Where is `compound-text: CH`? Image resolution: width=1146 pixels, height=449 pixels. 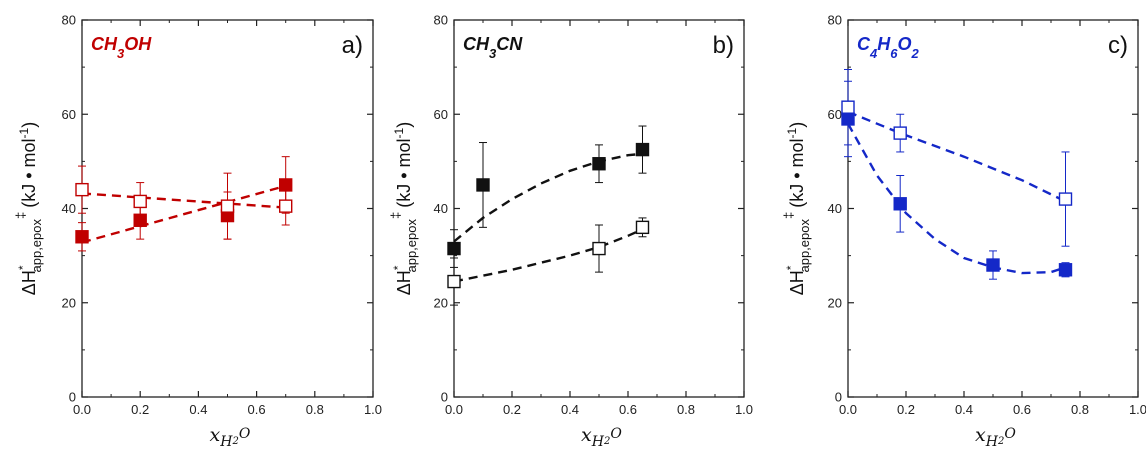
compound-text: CH is located at coordinates (104, 44).